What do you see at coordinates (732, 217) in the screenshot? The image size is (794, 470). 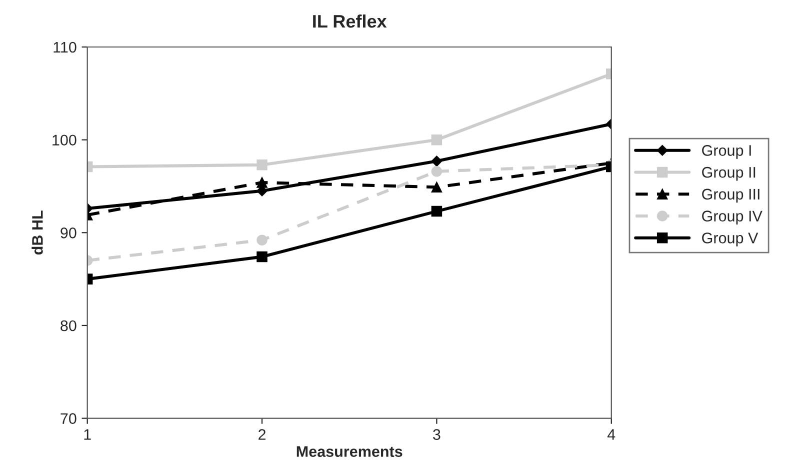 I see `legend-label: Group IV` at bounding box center [732, 217].